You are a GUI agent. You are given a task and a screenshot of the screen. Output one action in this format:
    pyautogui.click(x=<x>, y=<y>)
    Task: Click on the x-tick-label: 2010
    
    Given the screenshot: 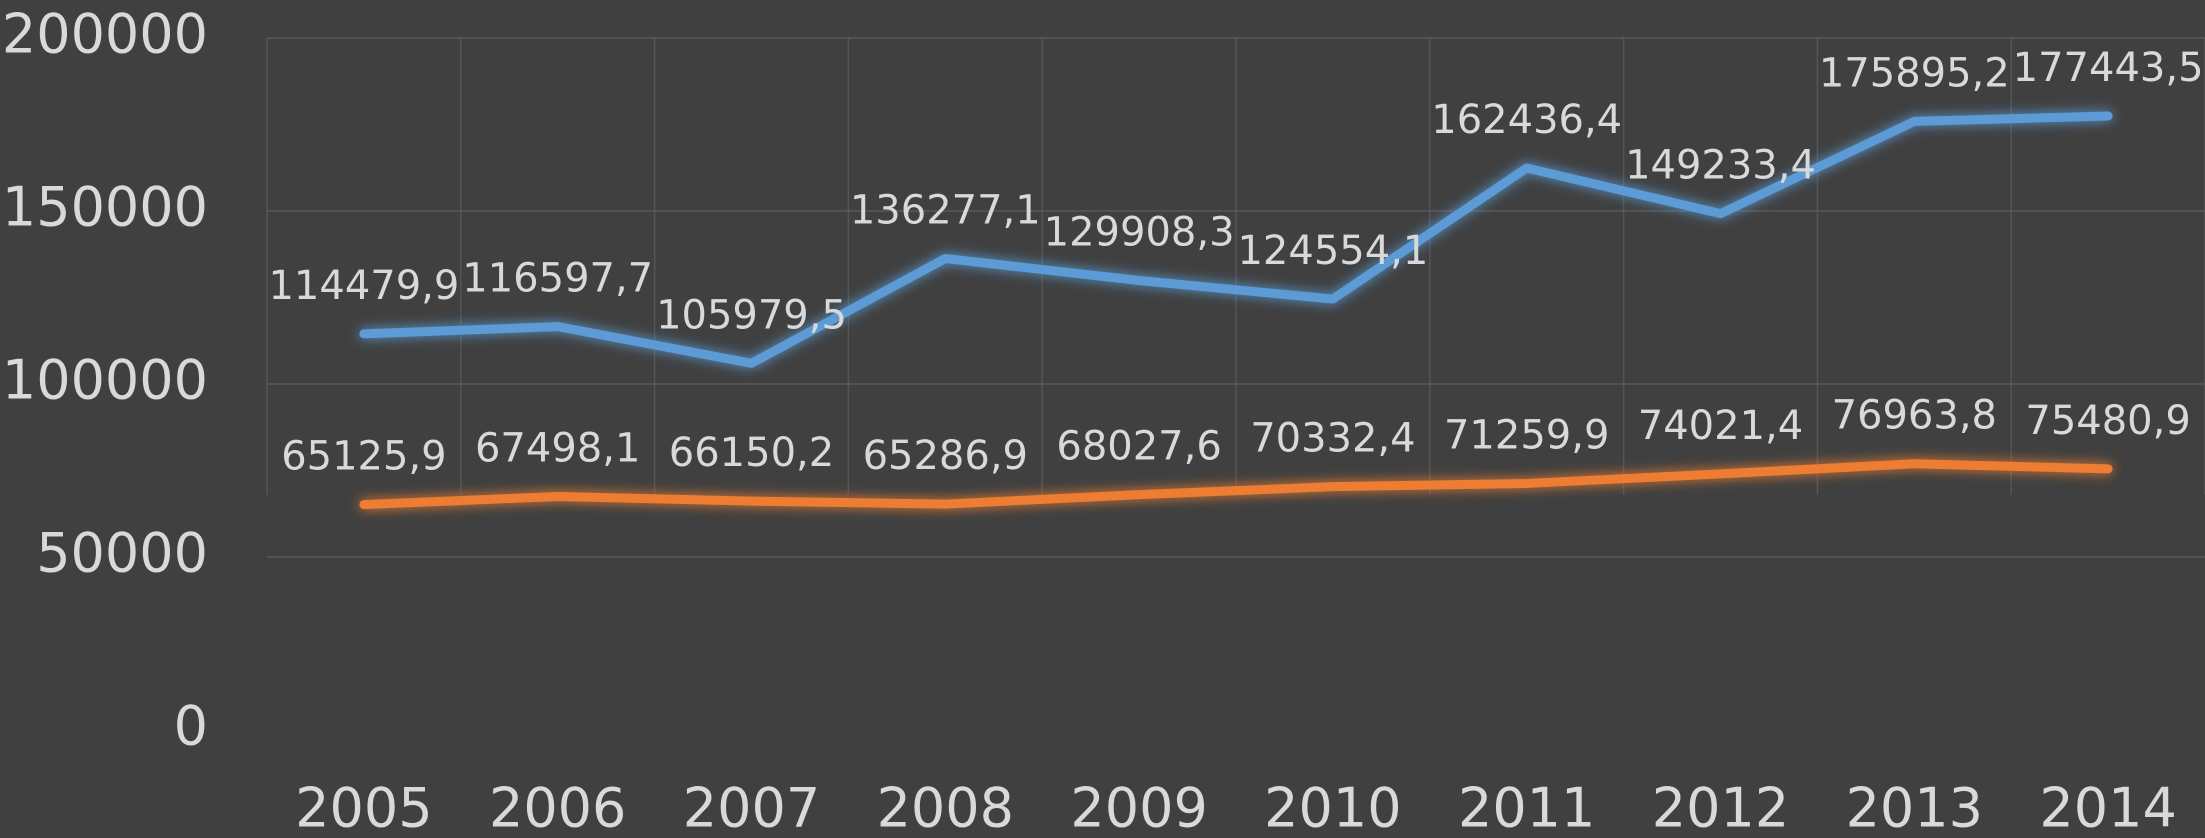 What is the action you would take?
    pyautogui.click(x=1332, y=807)
    